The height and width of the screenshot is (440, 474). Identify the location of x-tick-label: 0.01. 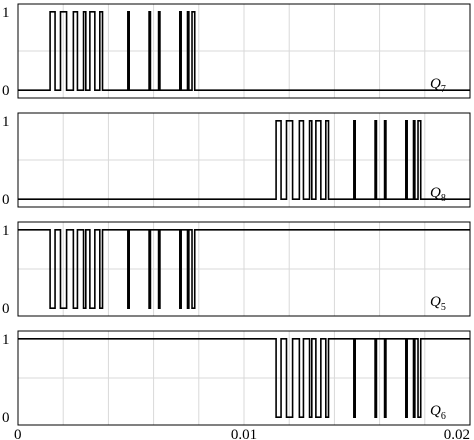
(244, 433).